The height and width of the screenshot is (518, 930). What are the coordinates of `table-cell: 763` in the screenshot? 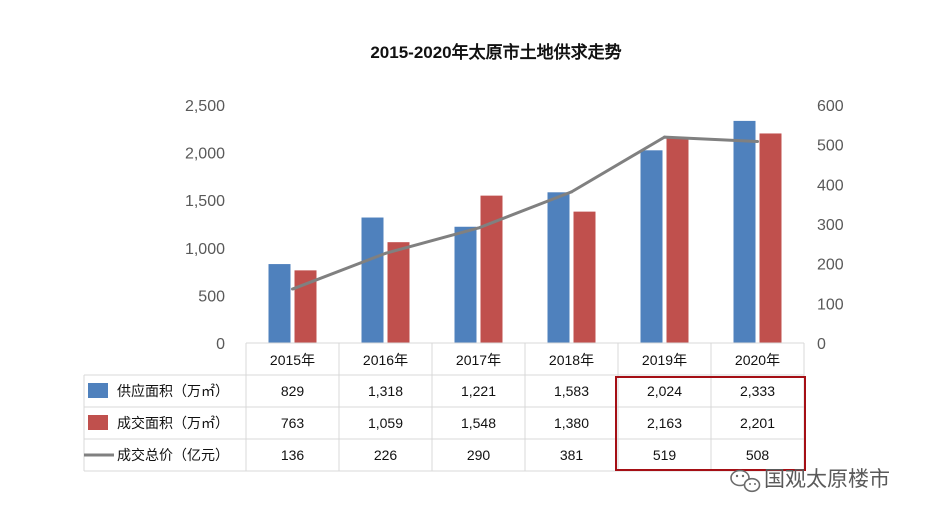 It's located at (293, 423).